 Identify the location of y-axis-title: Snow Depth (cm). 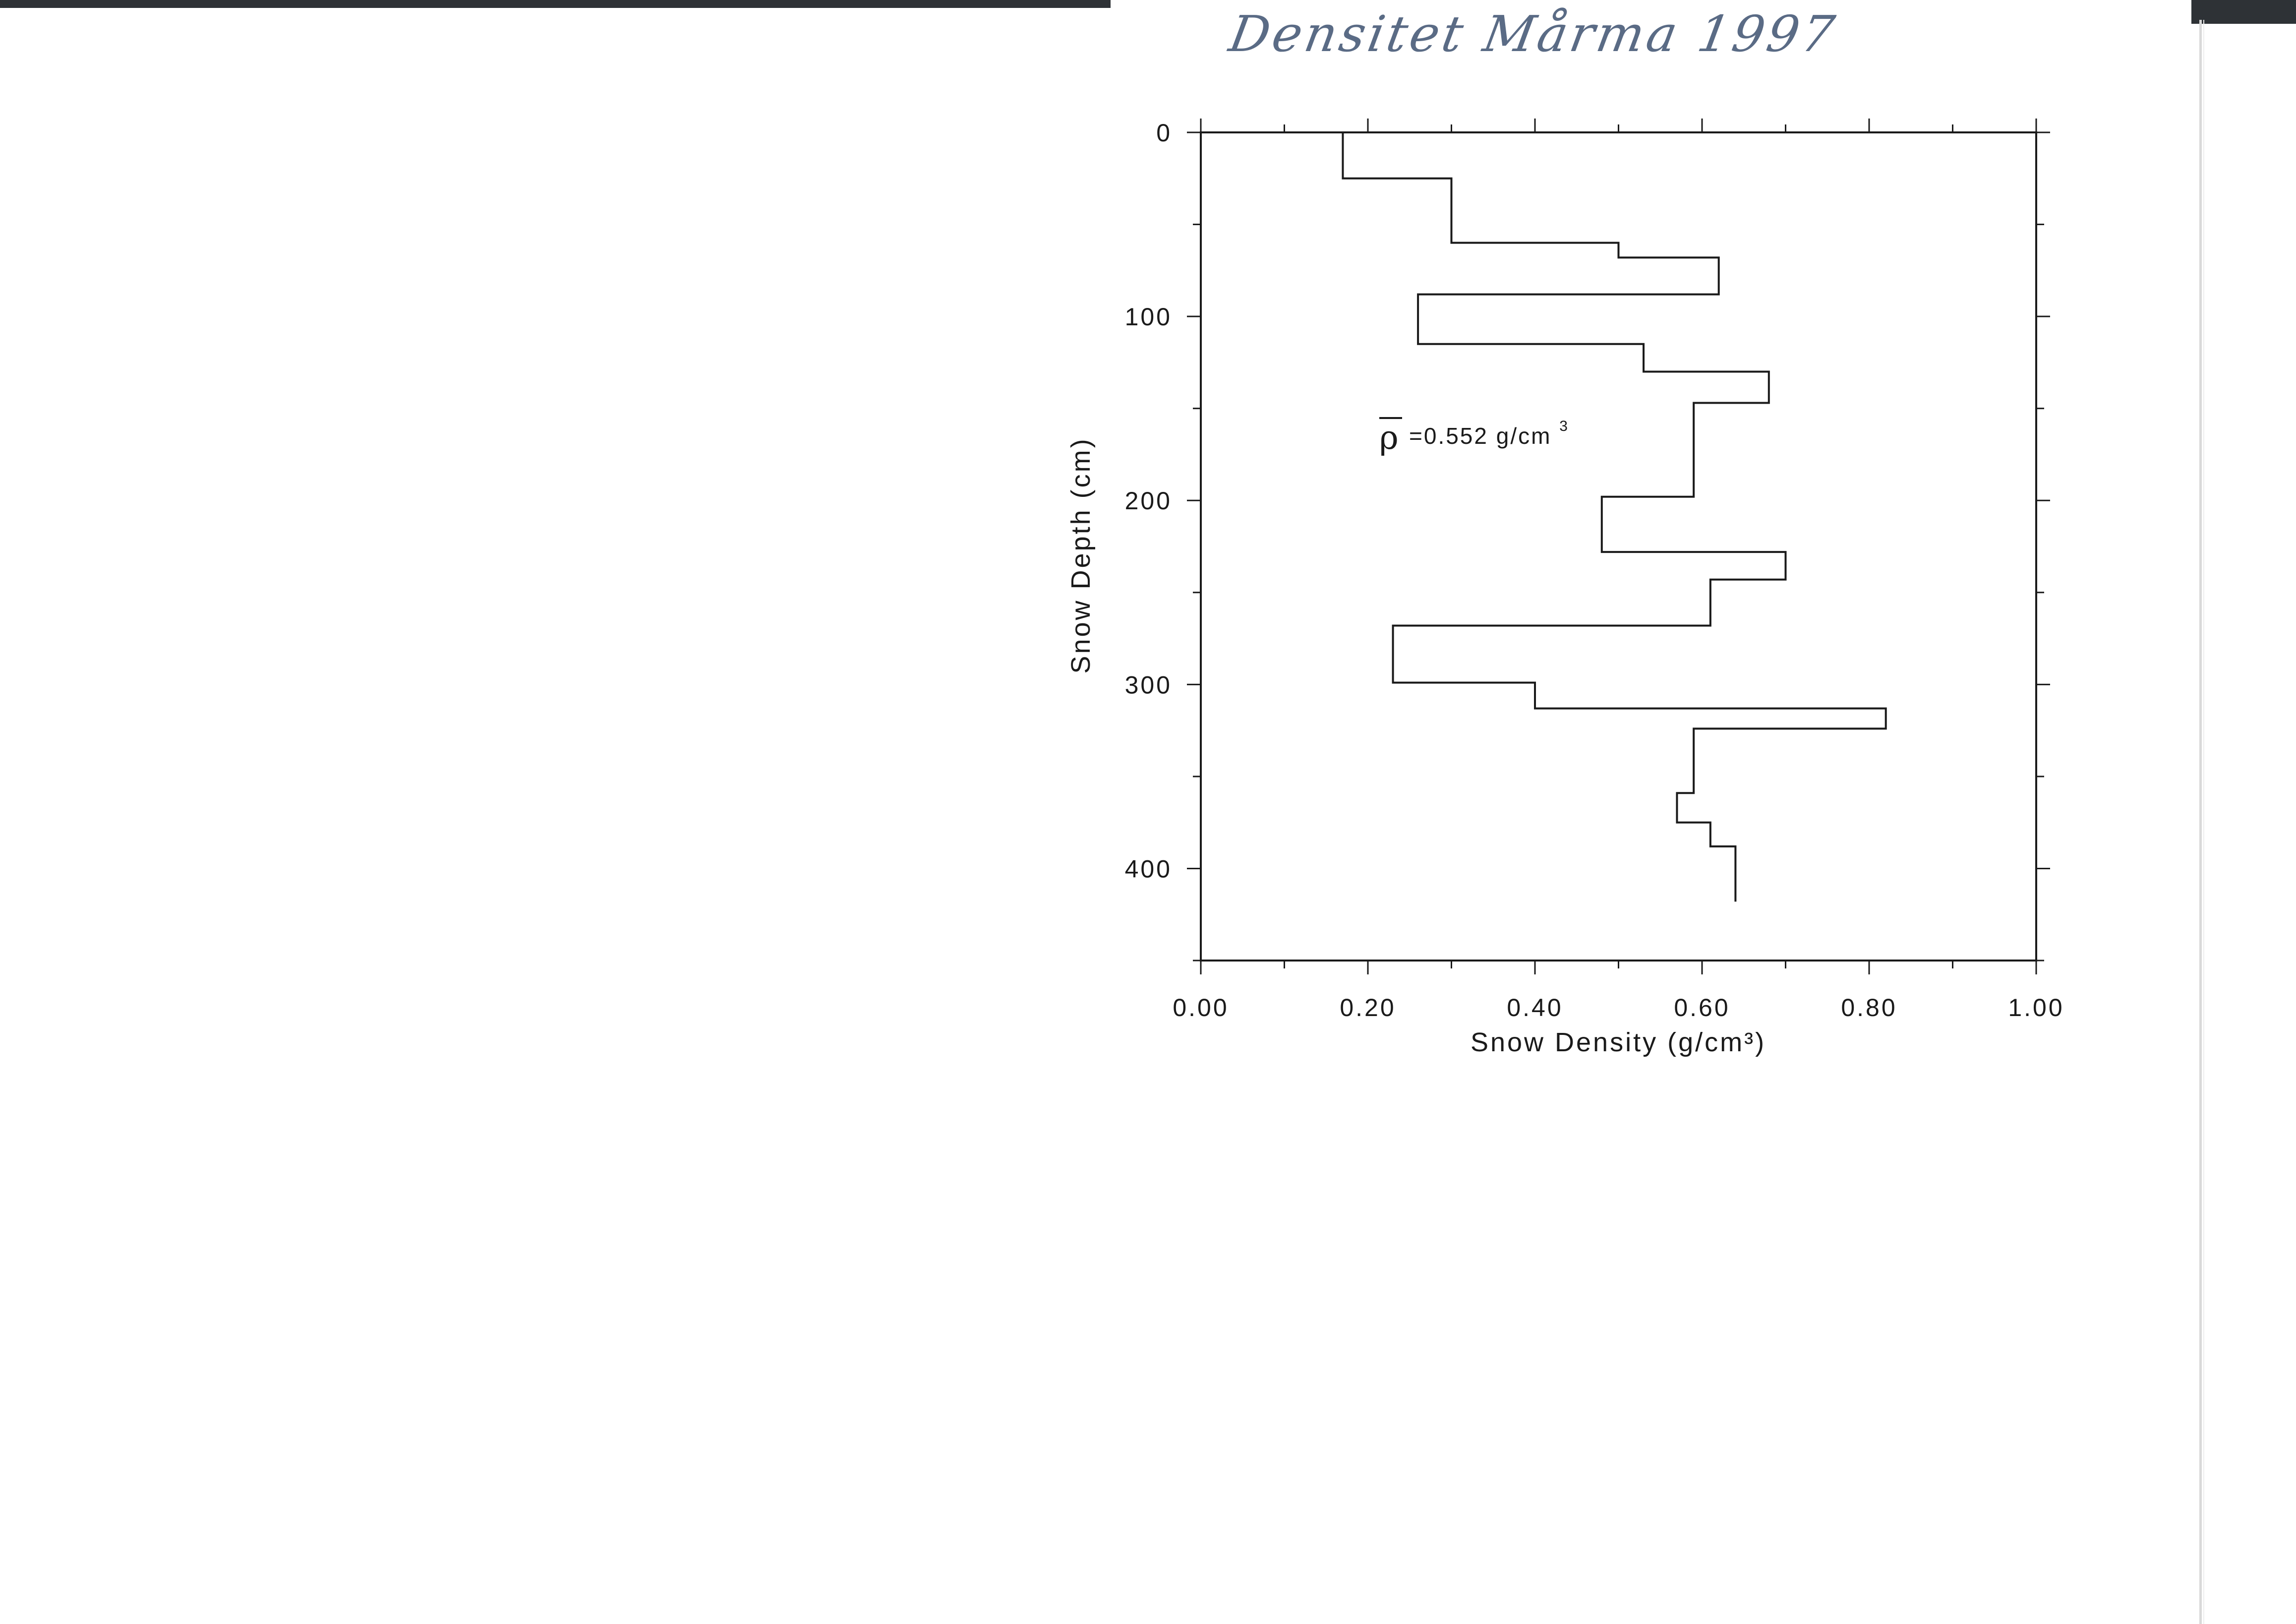
(1081, 555).